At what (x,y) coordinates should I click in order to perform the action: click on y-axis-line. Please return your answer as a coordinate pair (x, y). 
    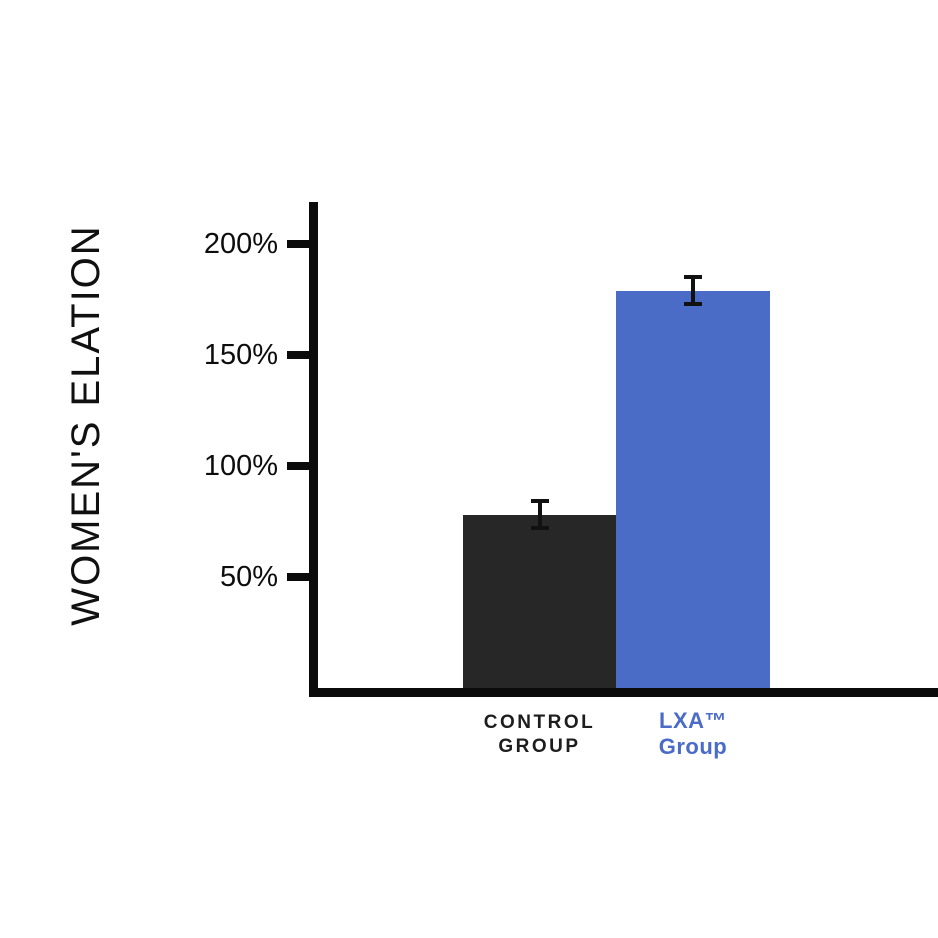
    Looking at the image, I should click on (313, 449).